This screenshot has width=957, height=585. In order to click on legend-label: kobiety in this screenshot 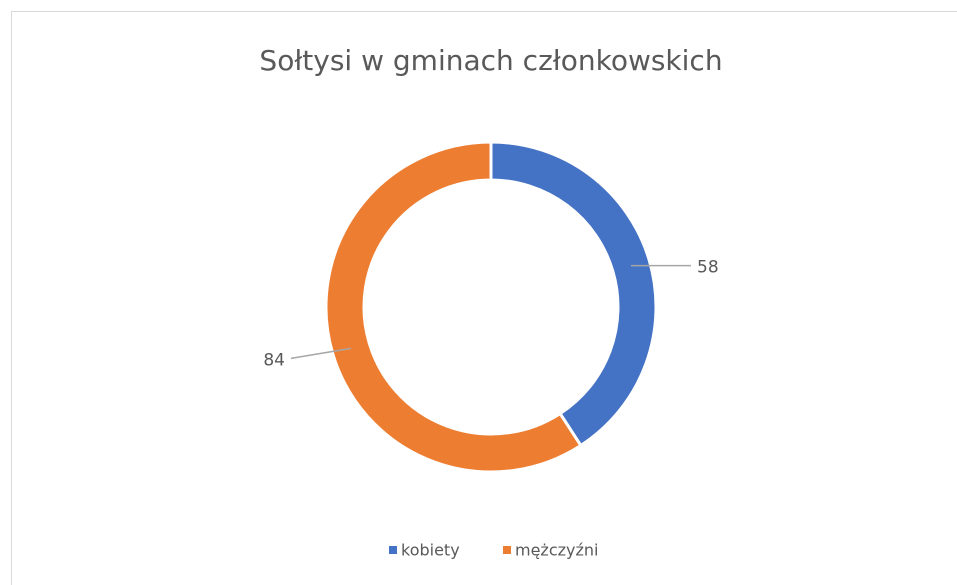, I will do `click(430, 550)`.